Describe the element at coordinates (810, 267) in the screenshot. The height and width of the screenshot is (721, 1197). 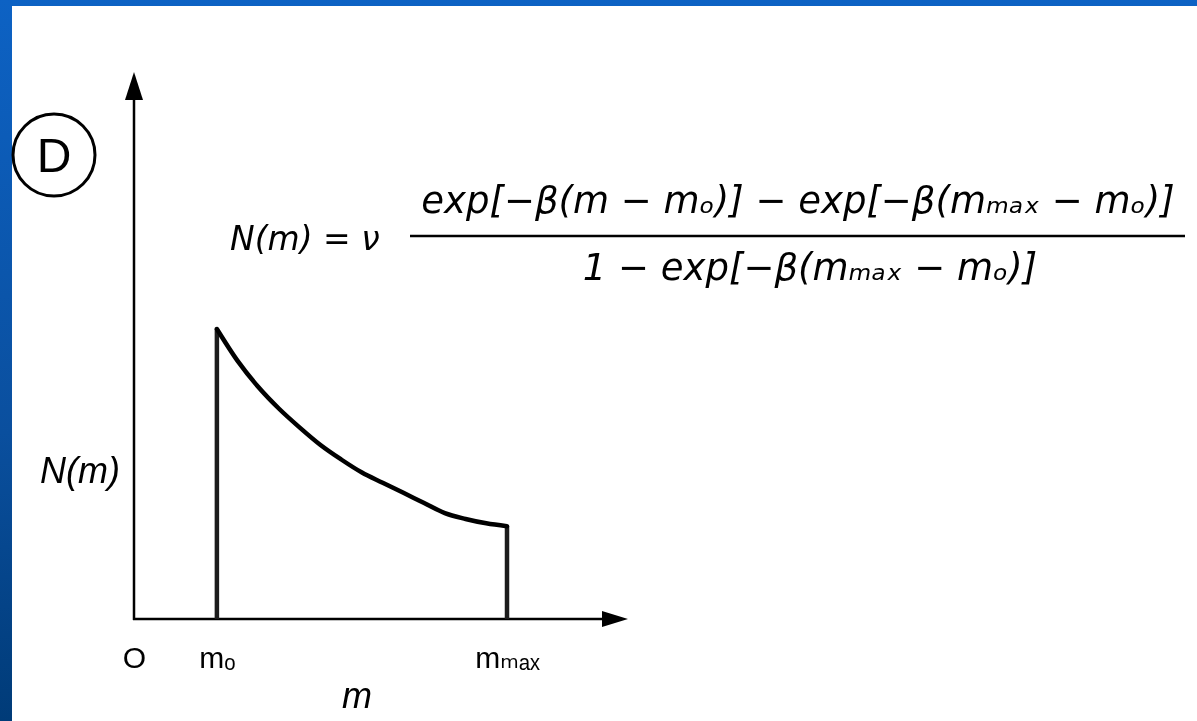
I see `text: 1 − exp[−β(mₘₐₓ − mₒ)]` at that location.